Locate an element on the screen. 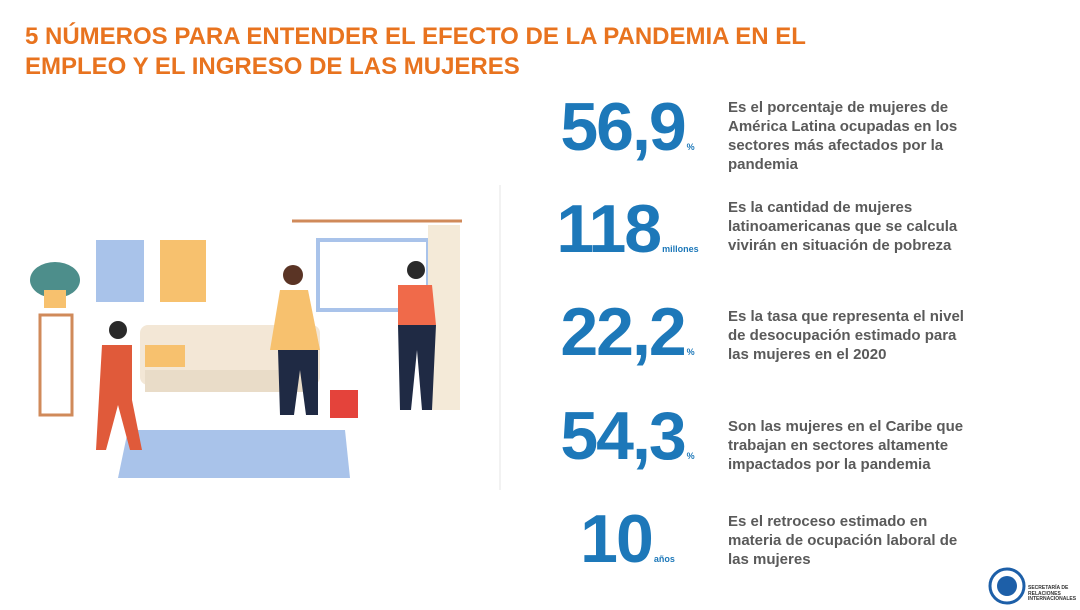 The image size is (1080, 610). description-line: Es la tasa que representa el nivel is located at coordinates (846, 316).